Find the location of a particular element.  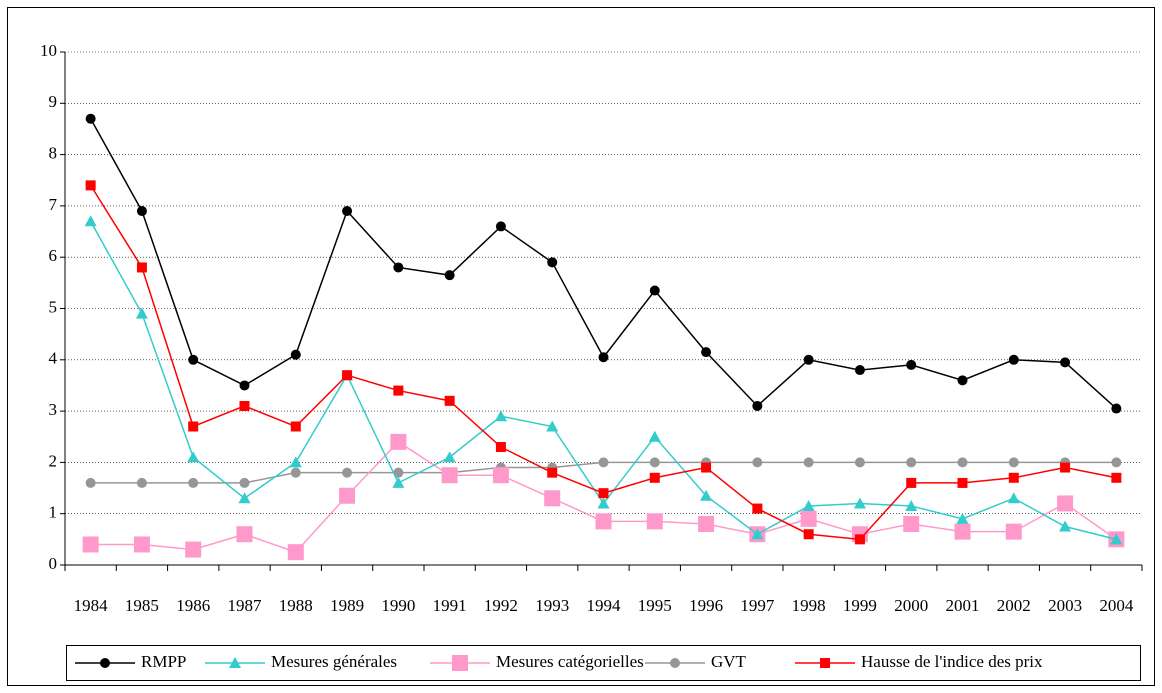

x-tick-label: 2004 is located at coordinates (1116, 605).